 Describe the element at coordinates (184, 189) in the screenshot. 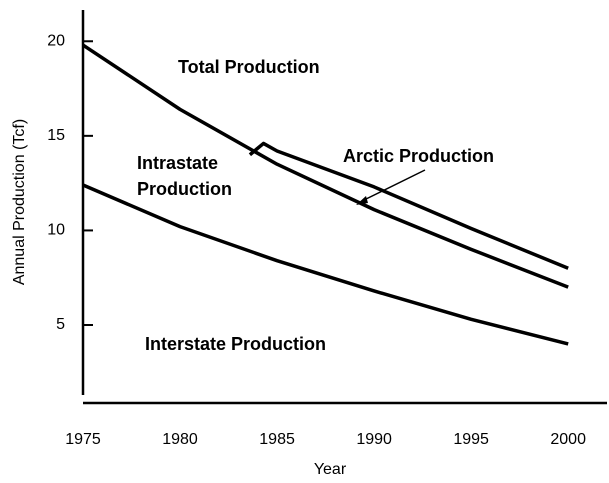

I see `annotation: Production` at that location.